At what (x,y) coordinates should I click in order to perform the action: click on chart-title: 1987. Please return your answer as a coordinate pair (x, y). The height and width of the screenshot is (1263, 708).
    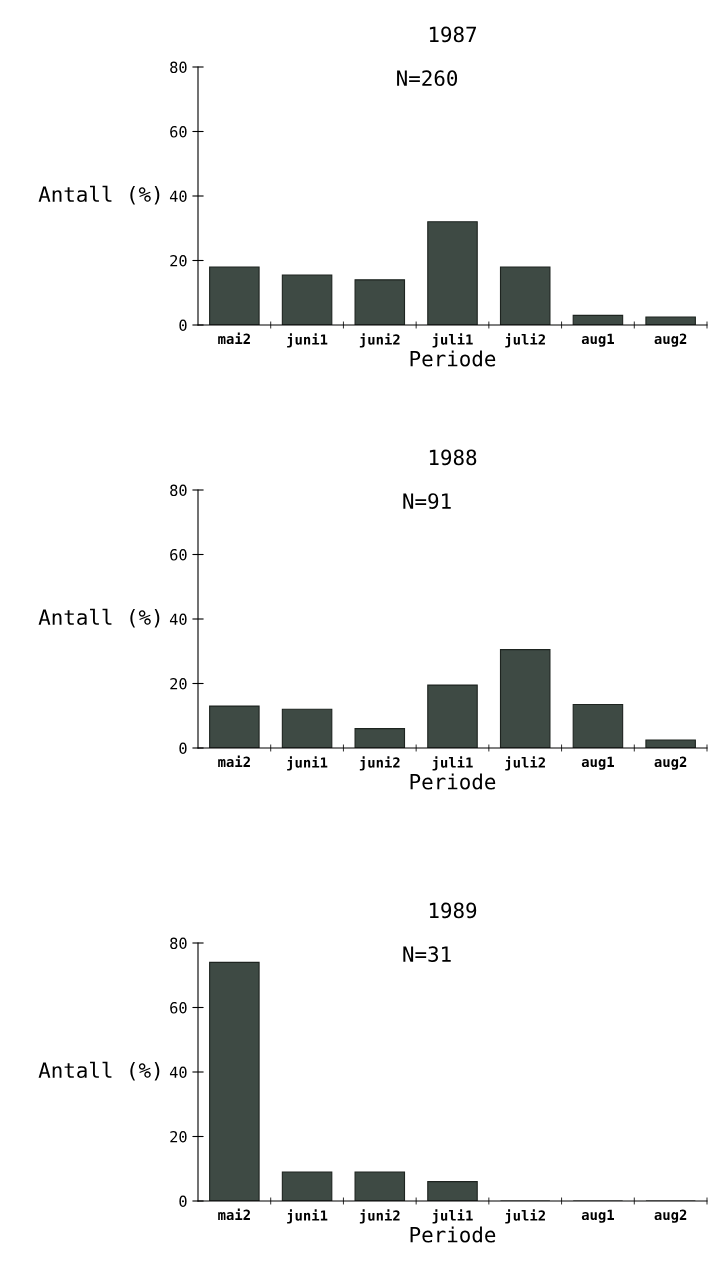
    Looking at the image, I should click on (453, 34).